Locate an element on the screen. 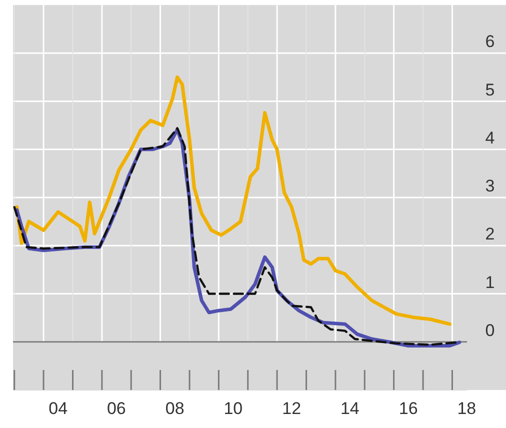 The image size is (506, 428). x-tick-label: 04 is located at coordinates (58, 408).